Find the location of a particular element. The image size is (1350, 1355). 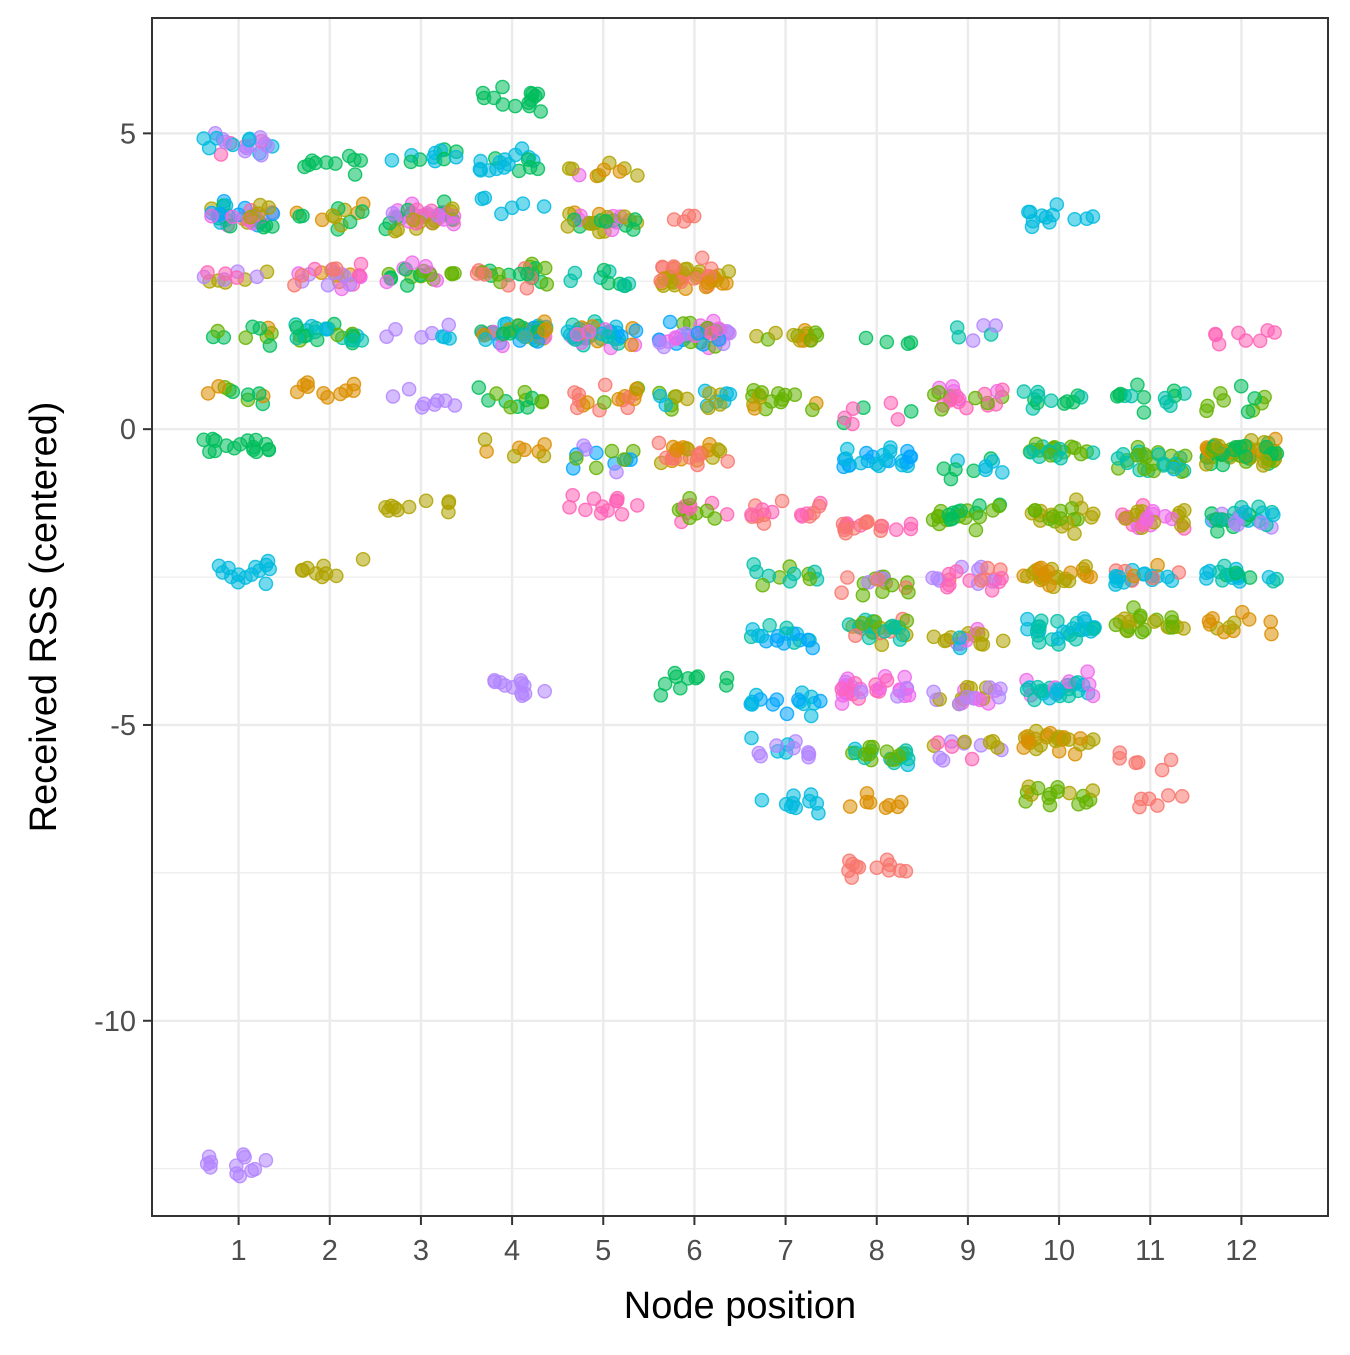

x-tick-label: 1 is located at coordinates (239, 1251).